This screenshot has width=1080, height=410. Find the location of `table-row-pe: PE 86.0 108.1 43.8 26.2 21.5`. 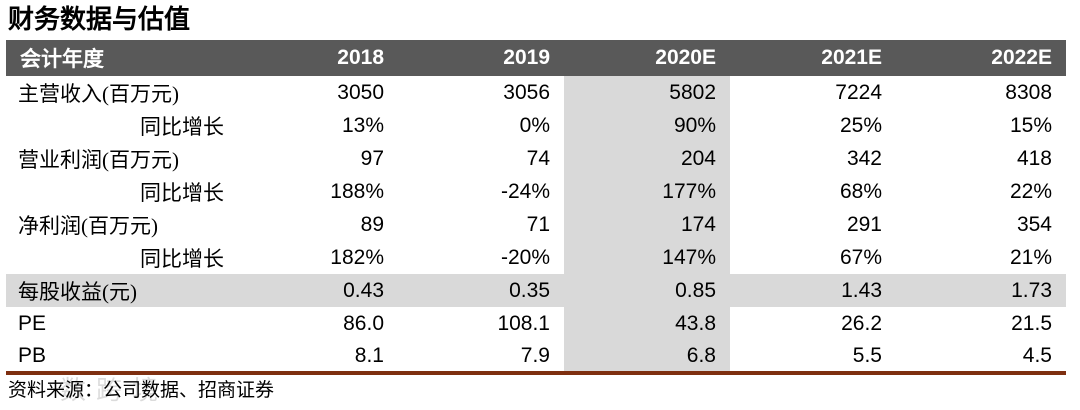

table-row-pe: PE 86.0 108.1 43.8 26.2 21.5 is located at coordinates (536, 323).